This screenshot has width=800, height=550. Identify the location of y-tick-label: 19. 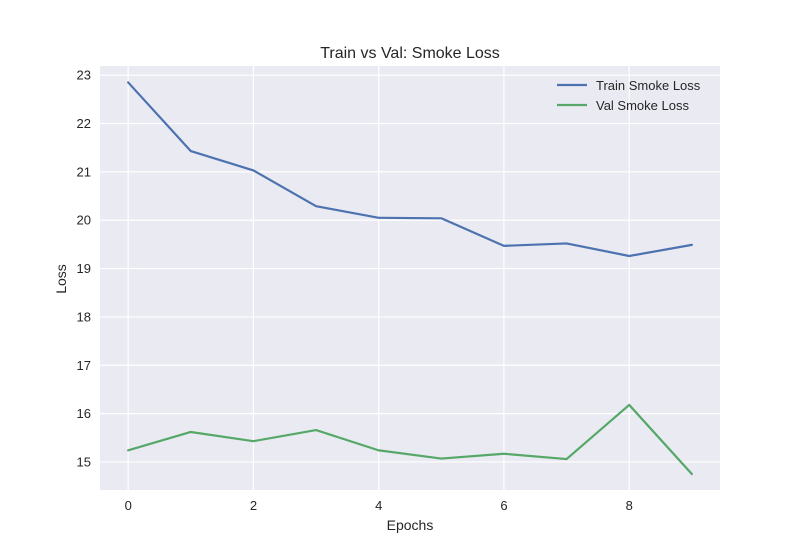
(84, 268).